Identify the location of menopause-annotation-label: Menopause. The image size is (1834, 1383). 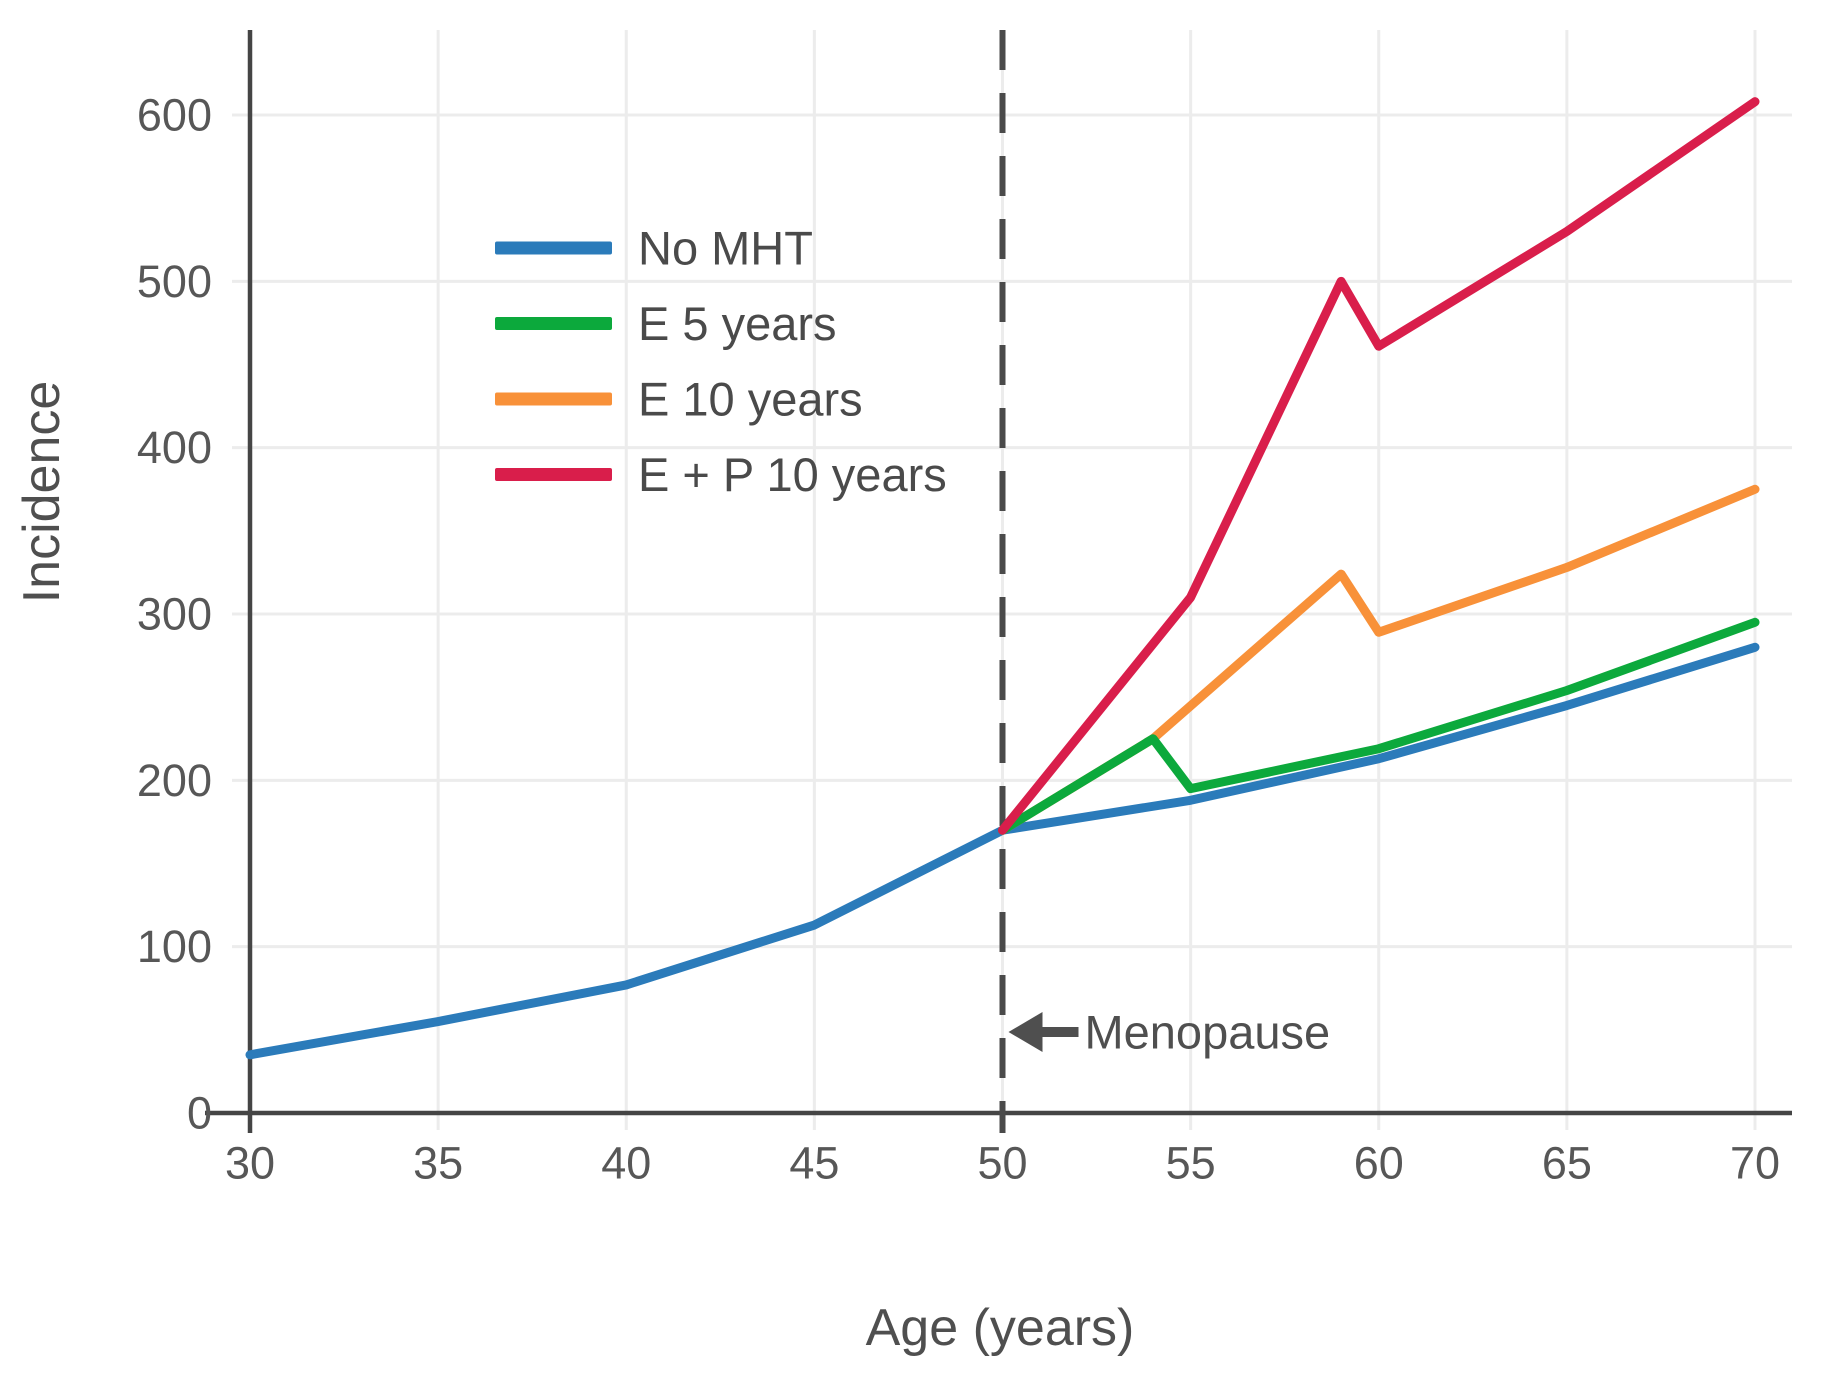
(1208, 1032).